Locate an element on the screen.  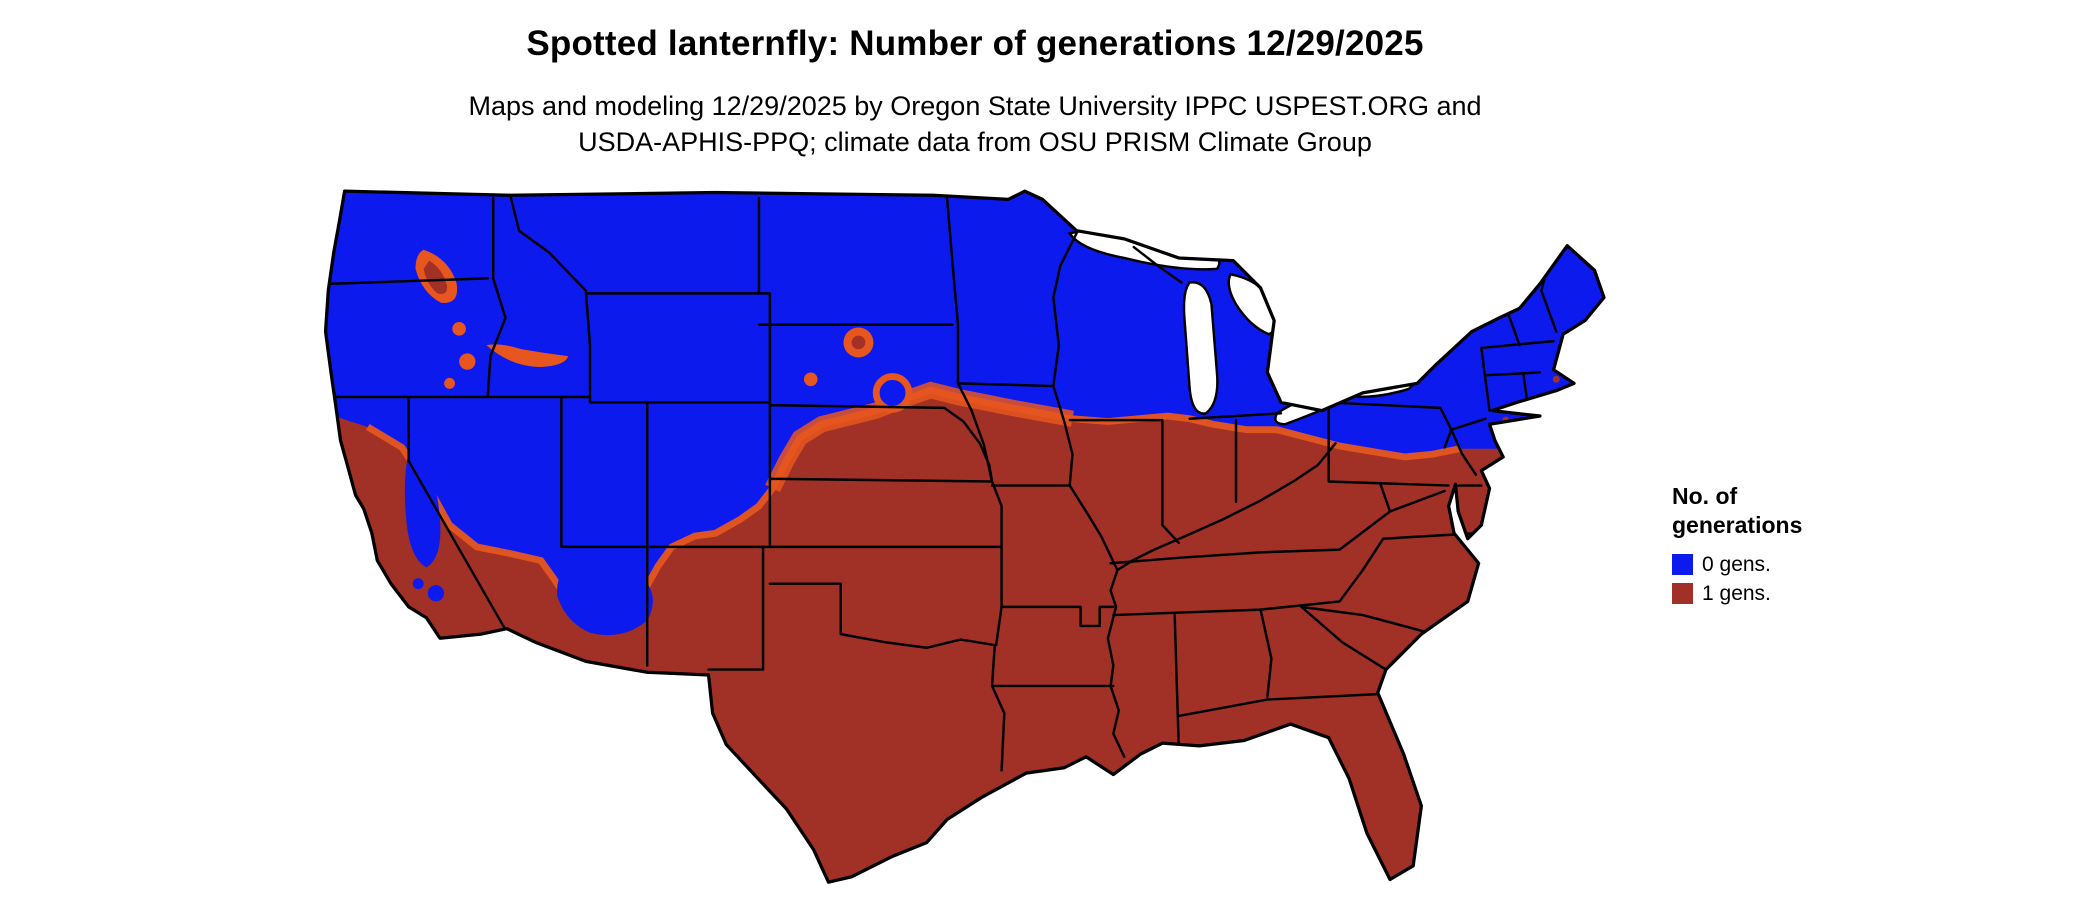
legend-item-0-gens: 0 gens. is located at coordinates (1782, 564).